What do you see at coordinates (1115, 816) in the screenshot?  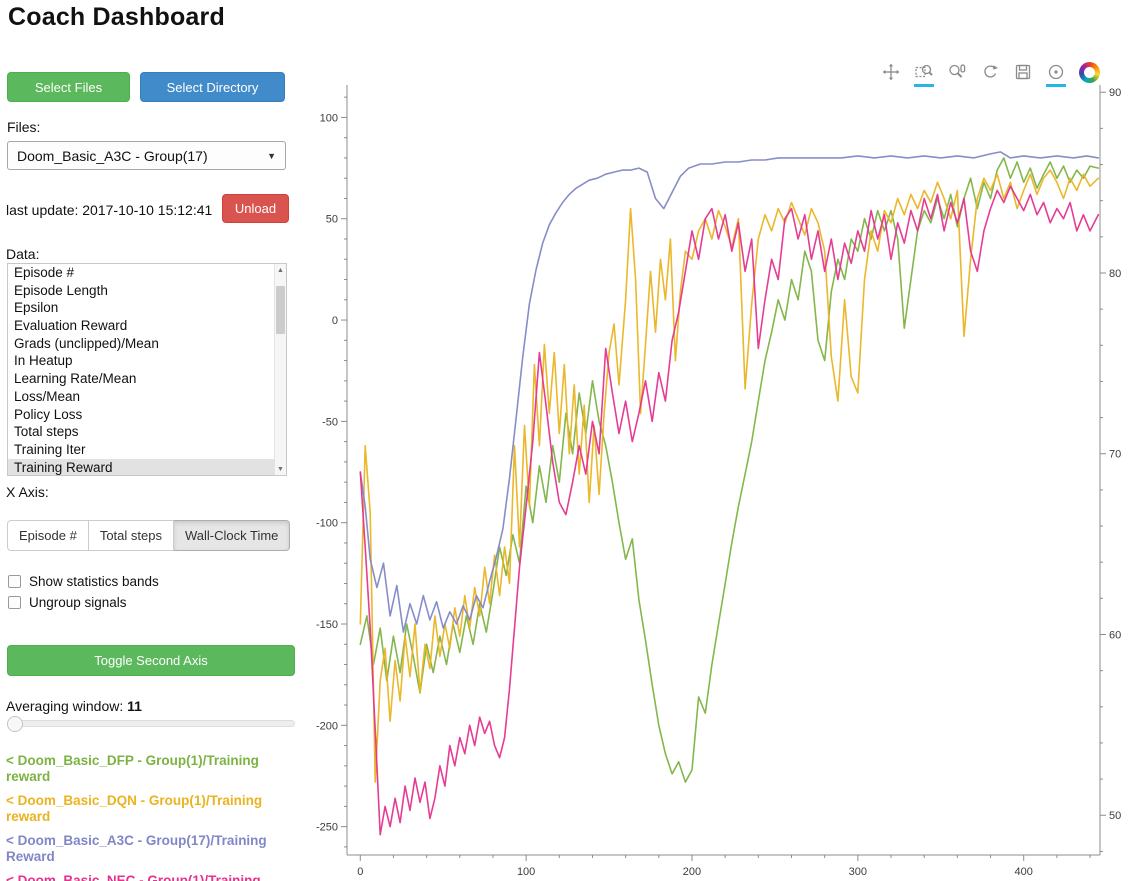 I see `right-y-tick-label: 50` at bounding box center [1115, 816].